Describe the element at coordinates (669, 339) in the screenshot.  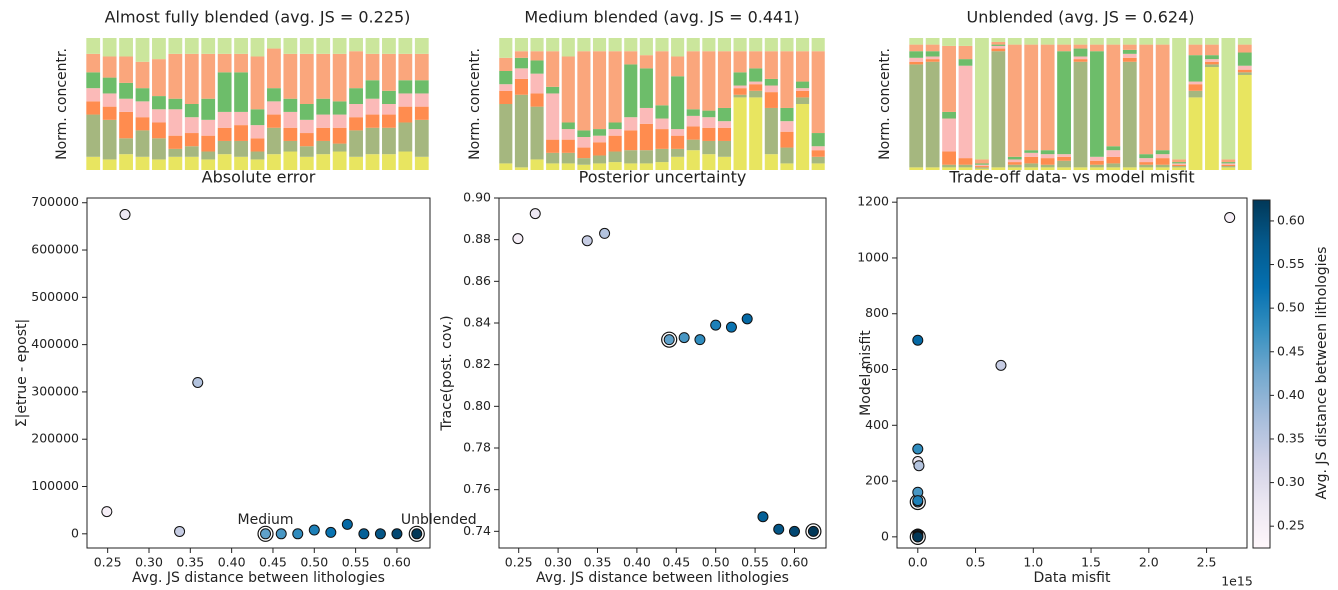
I see `highlight-ring` at that location.